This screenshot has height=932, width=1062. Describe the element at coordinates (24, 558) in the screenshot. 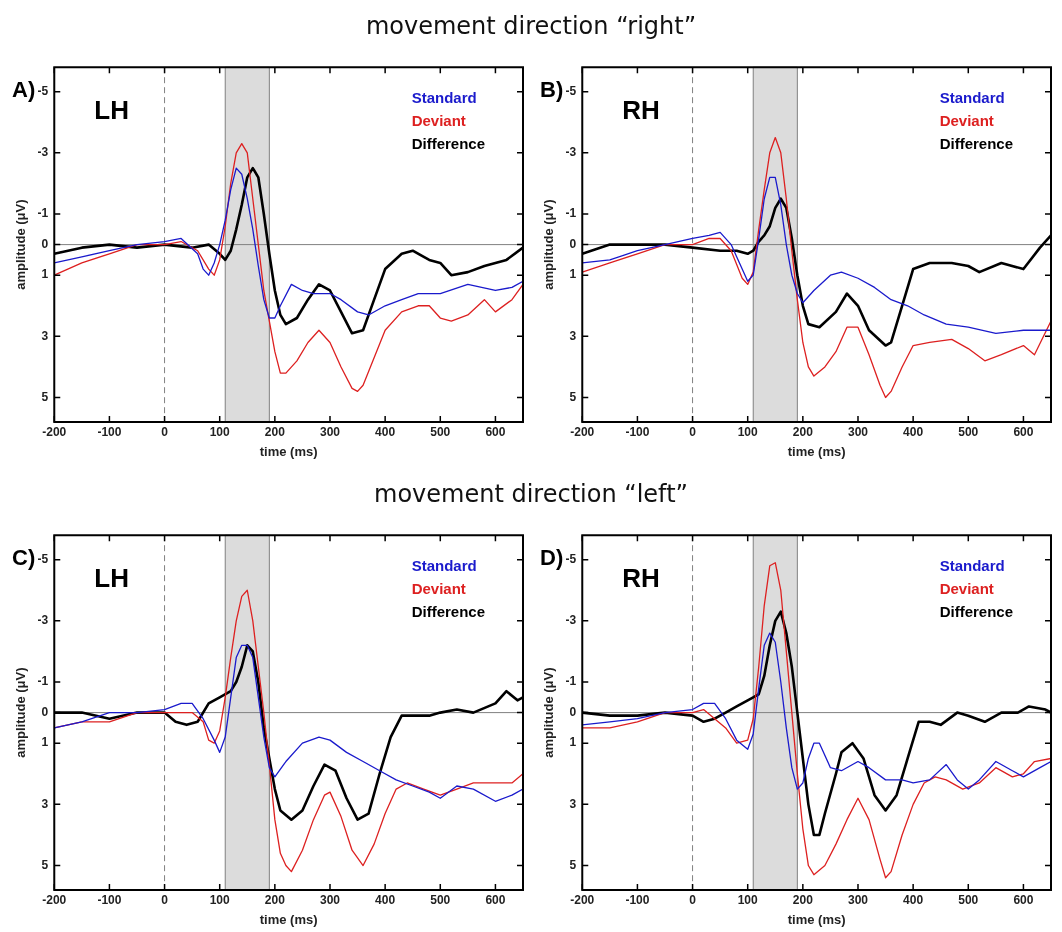

I see `text: C)` at that location.